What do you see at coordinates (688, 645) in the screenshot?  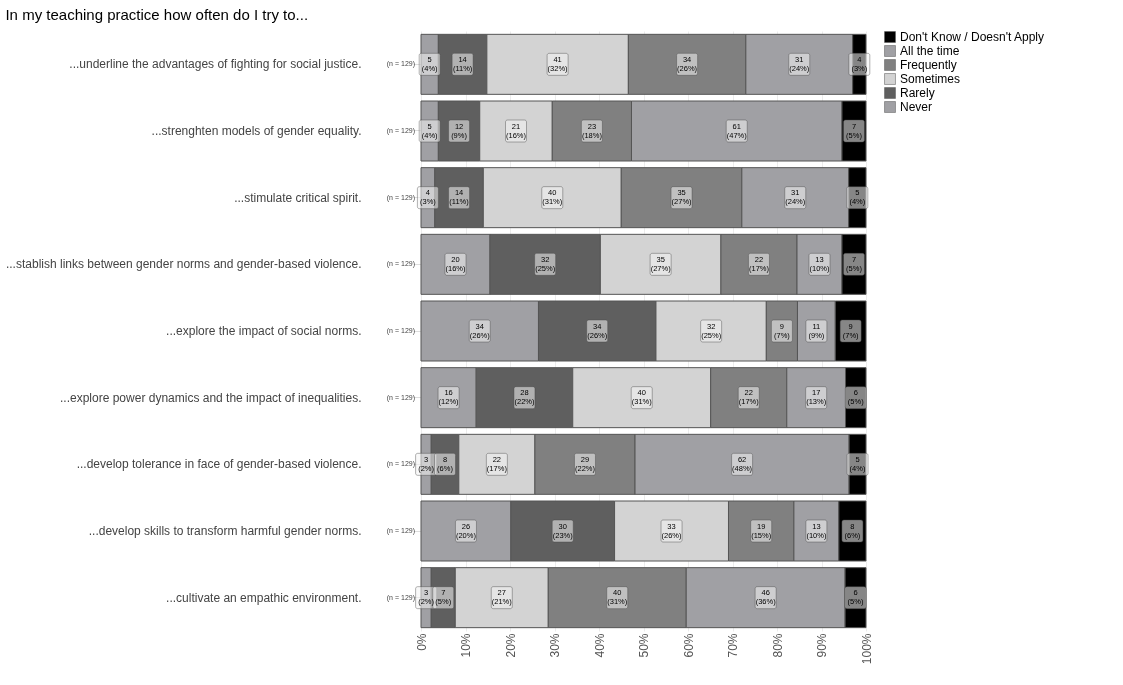 I see `x-tick-label: 60%` at bounding box center [688, 645].